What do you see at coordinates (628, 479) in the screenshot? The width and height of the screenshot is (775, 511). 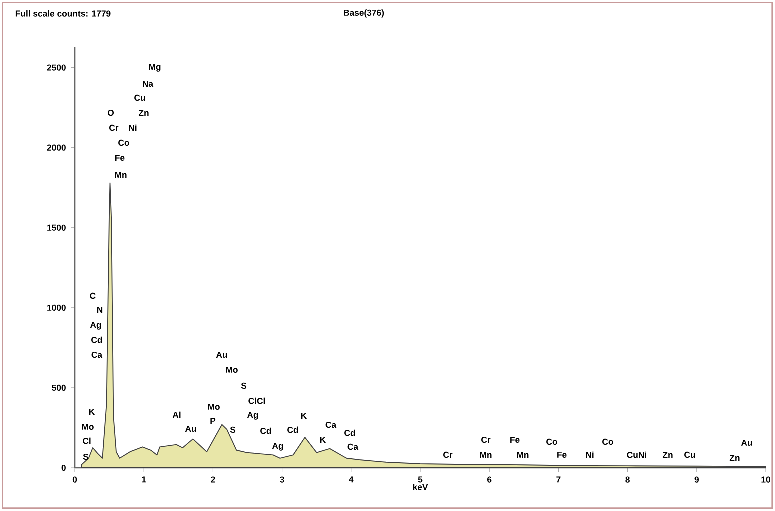 I see `x-tick-label: 8` at bounding box center [628, 479].